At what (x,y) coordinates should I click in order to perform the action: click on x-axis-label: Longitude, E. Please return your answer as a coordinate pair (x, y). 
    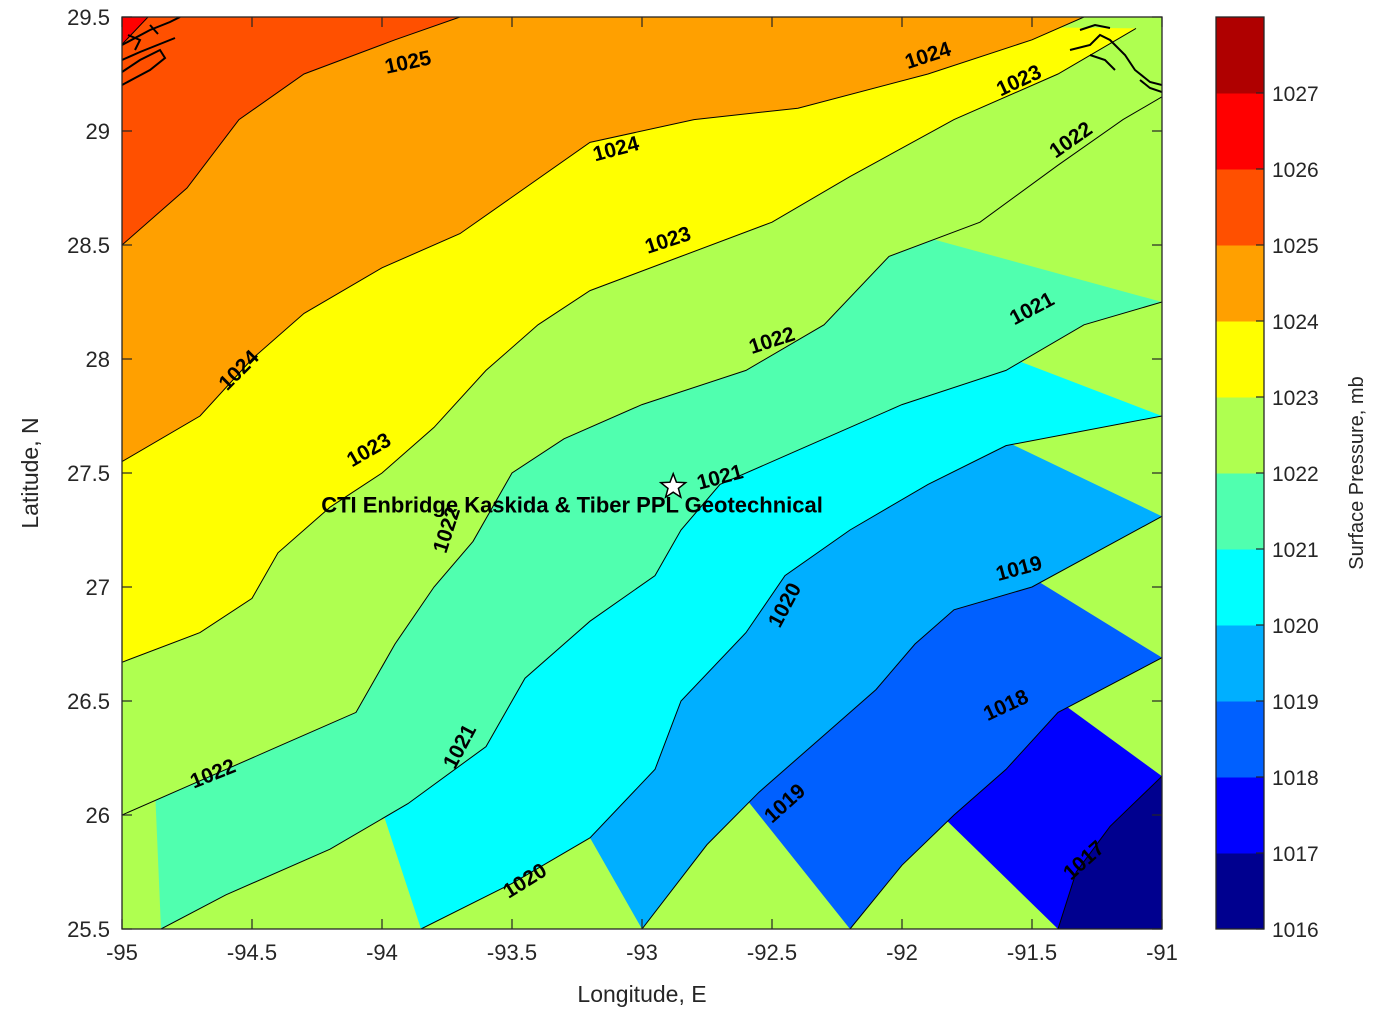
    Looking at the image, I should click on (641, 994).